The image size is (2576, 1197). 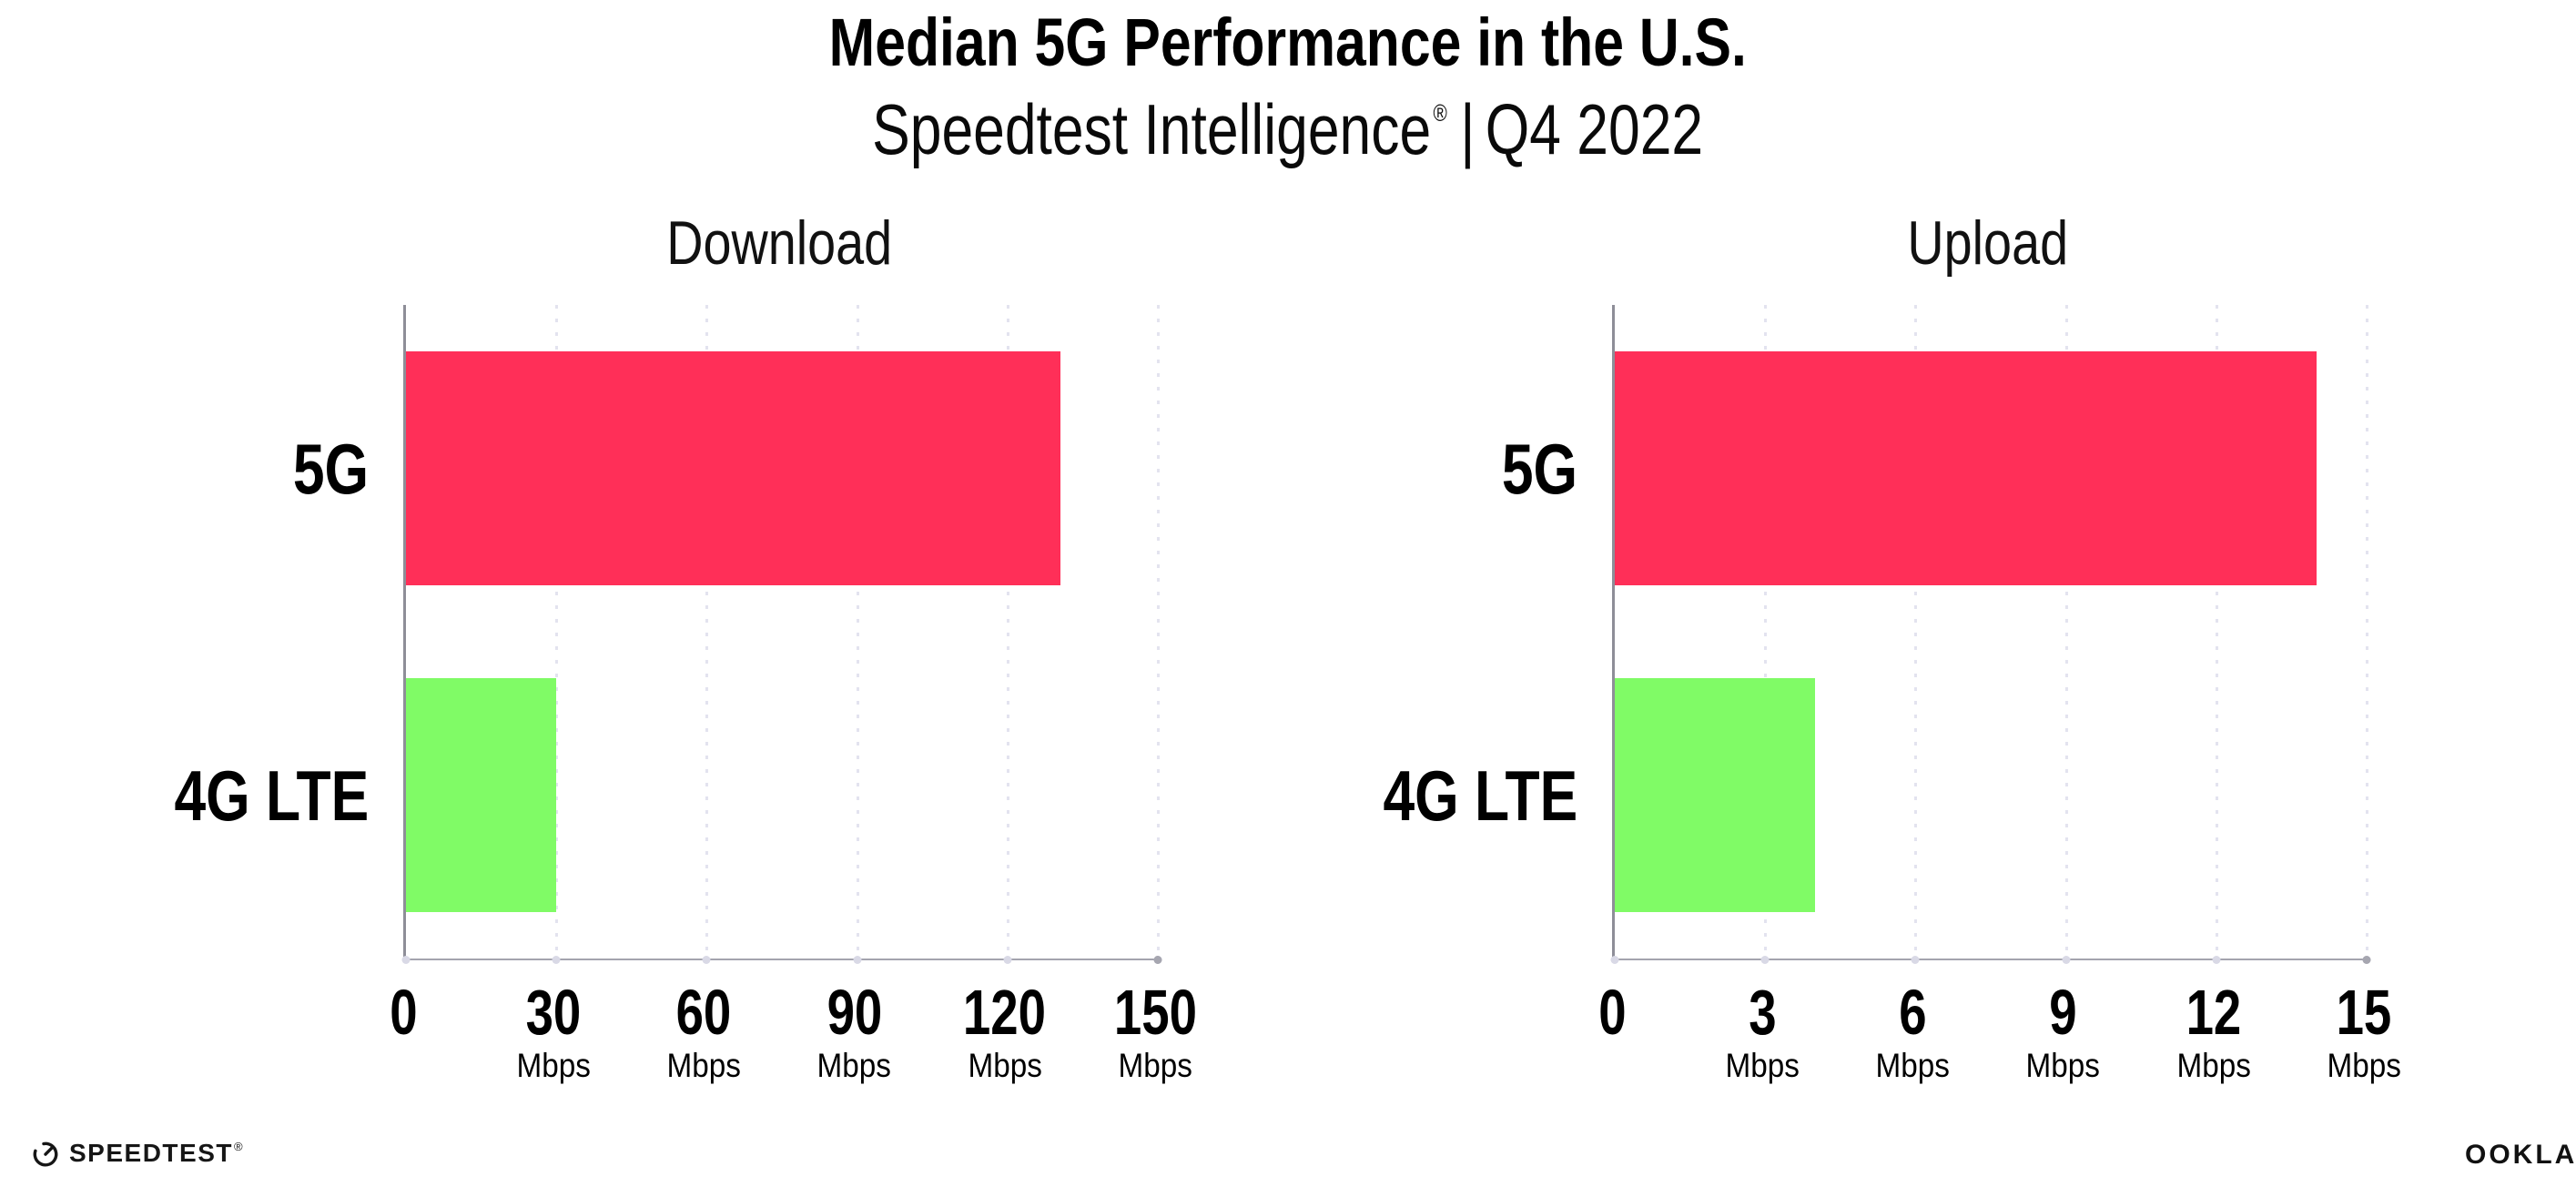 I want to click on upload-chart-title-text: Upload, so click(x=1988, y=243).